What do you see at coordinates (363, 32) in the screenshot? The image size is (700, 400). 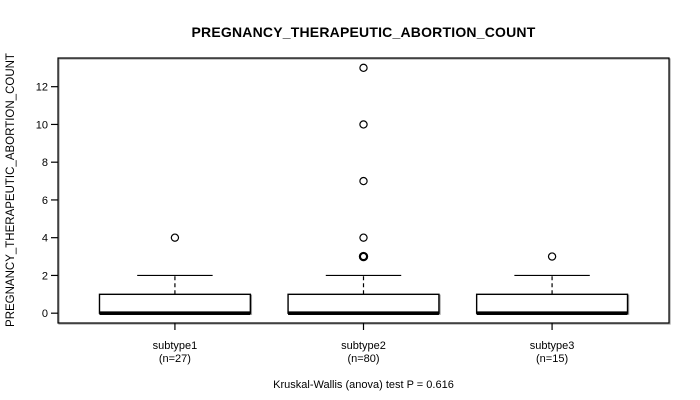 I see `chart-title: PREGNANCY_THERAPEUTIC_ABORTION_COUNT` at bounding box center [363, 32].